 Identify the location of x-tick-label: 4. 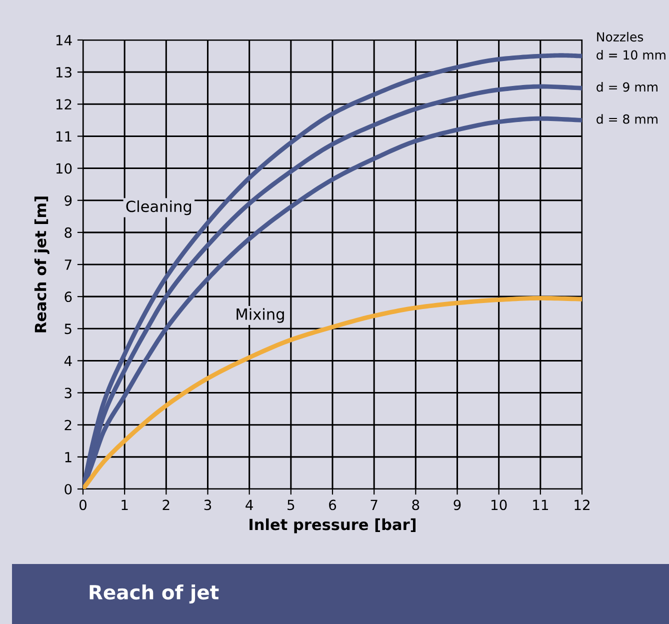
(249, 505).